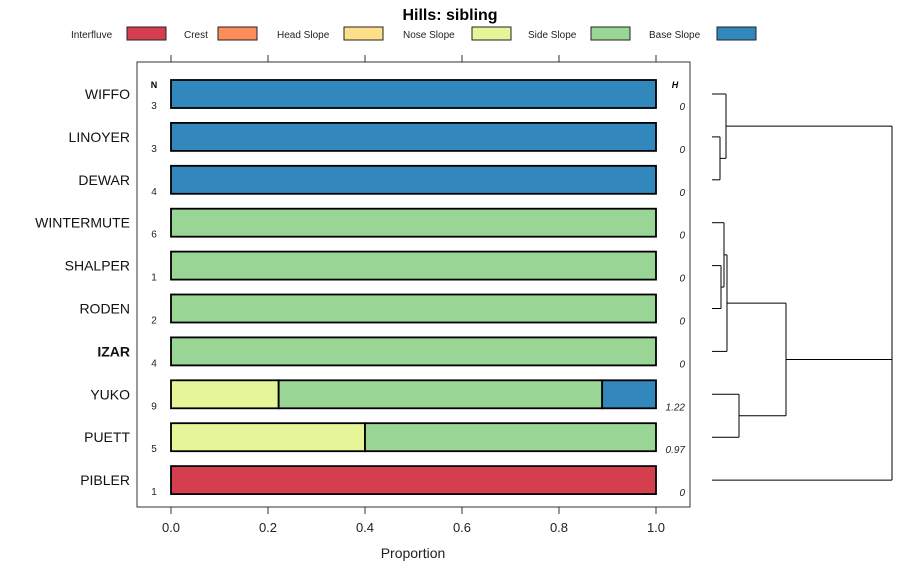  I want to click on row-label: PUETT, so click(107, 437).